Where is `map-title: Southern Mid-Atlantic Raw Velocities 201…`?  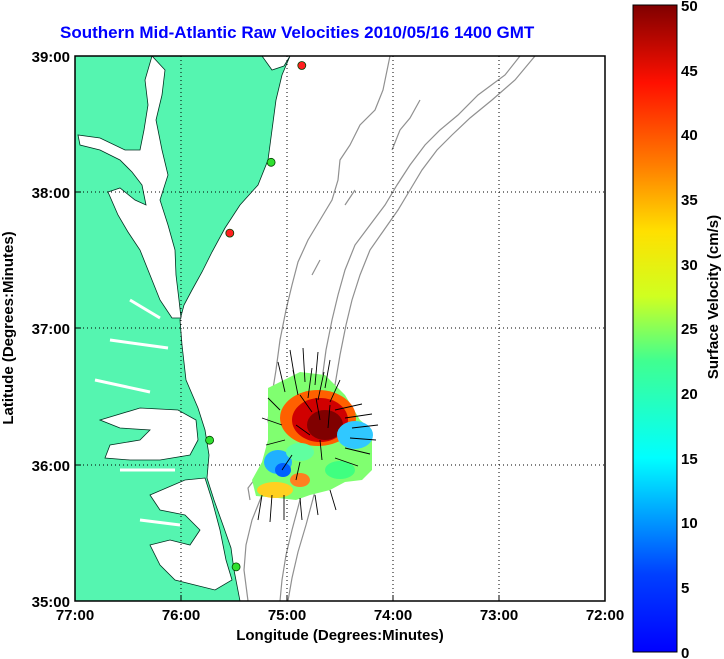
map-title: Southern Mid-Atlantic Raw Velocities 201… is located at coordinates (297, 32).